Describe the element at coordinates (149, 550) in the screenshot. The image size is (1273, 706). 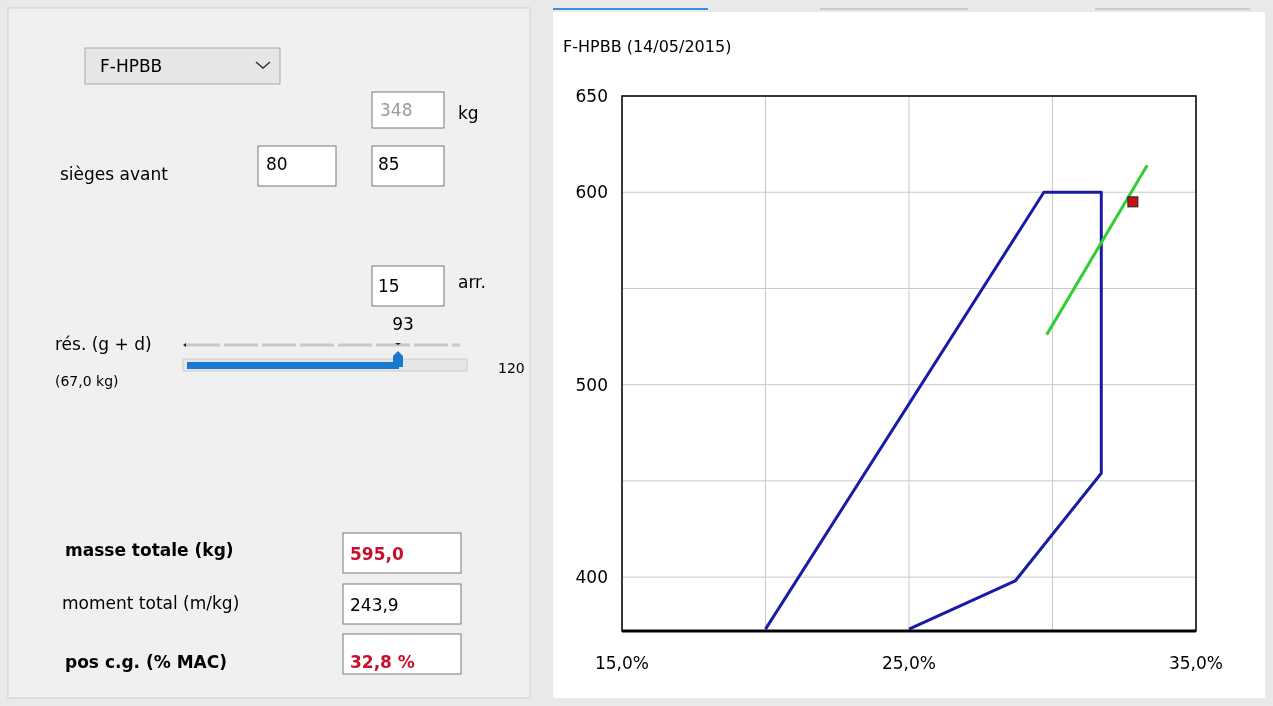
I see `text: masse totale (kg)` at that location.